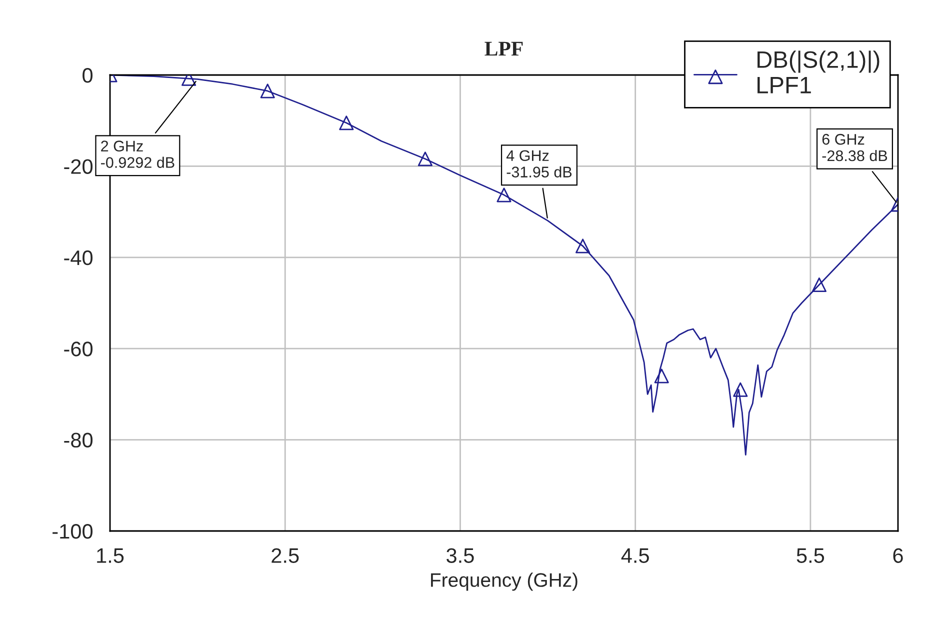 This screenshot has height=635, width=938. What do you see at coordinates (504, 581) in the screenshot?
I see `x-axis-title: Frequency (GHz)` at bounding box center [504, 581].